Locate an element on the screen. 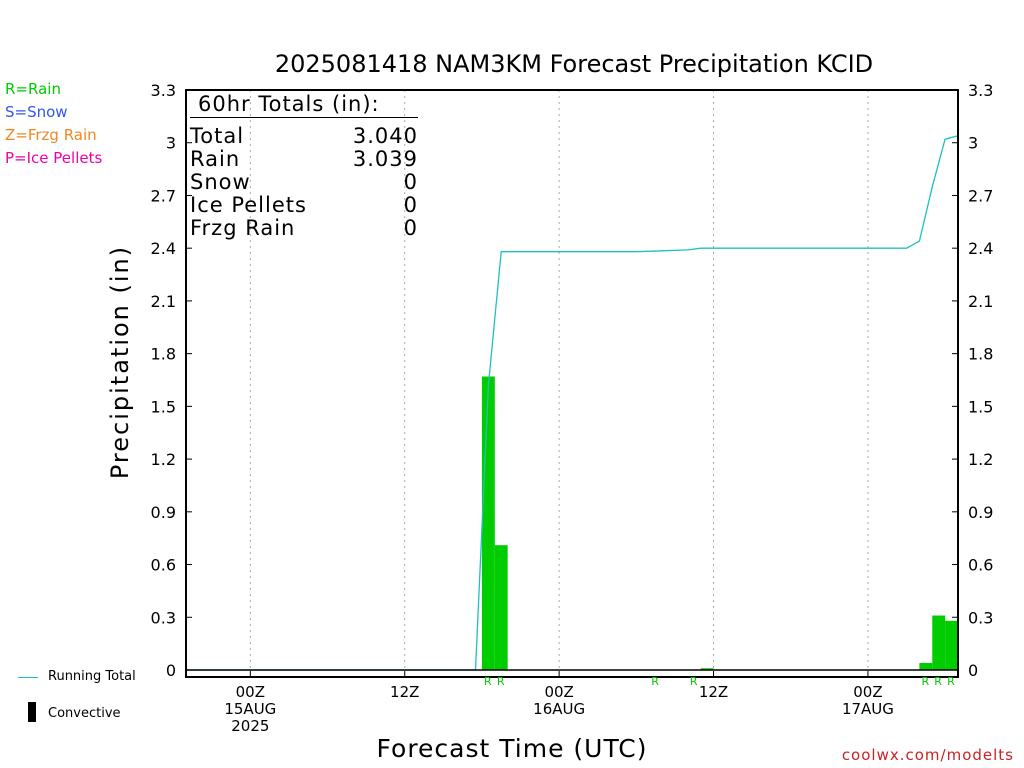 The width and height of the screenshot is (1024, 768). totals-value-frzg-rain: 0 is located at coordinates (410, 228).